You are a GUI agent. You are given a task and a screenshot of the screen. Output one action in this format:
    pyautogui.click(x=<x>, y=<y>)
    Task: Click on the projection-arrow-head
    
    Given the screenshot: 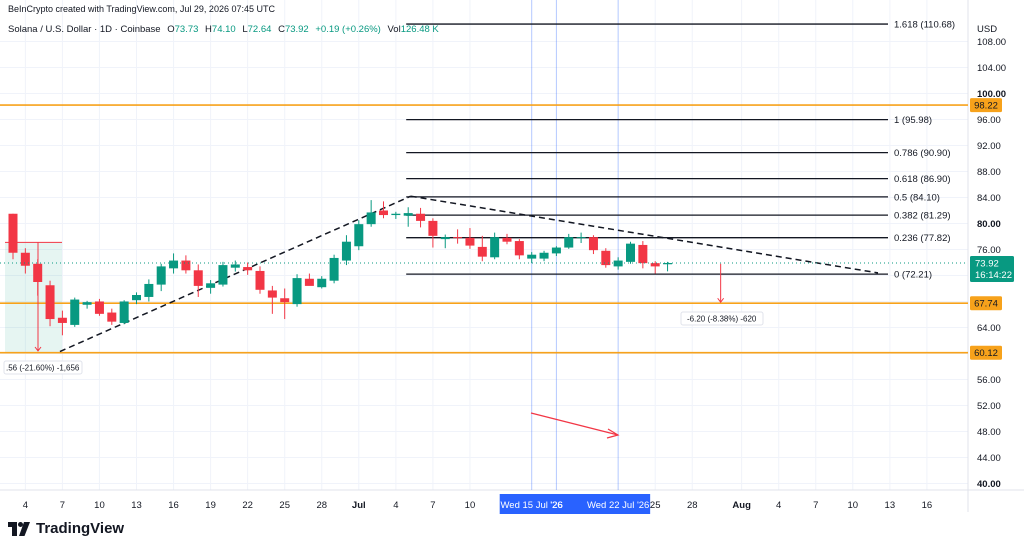 What is the action you would take?
    pyautogui.click(x=613, y=433)
    